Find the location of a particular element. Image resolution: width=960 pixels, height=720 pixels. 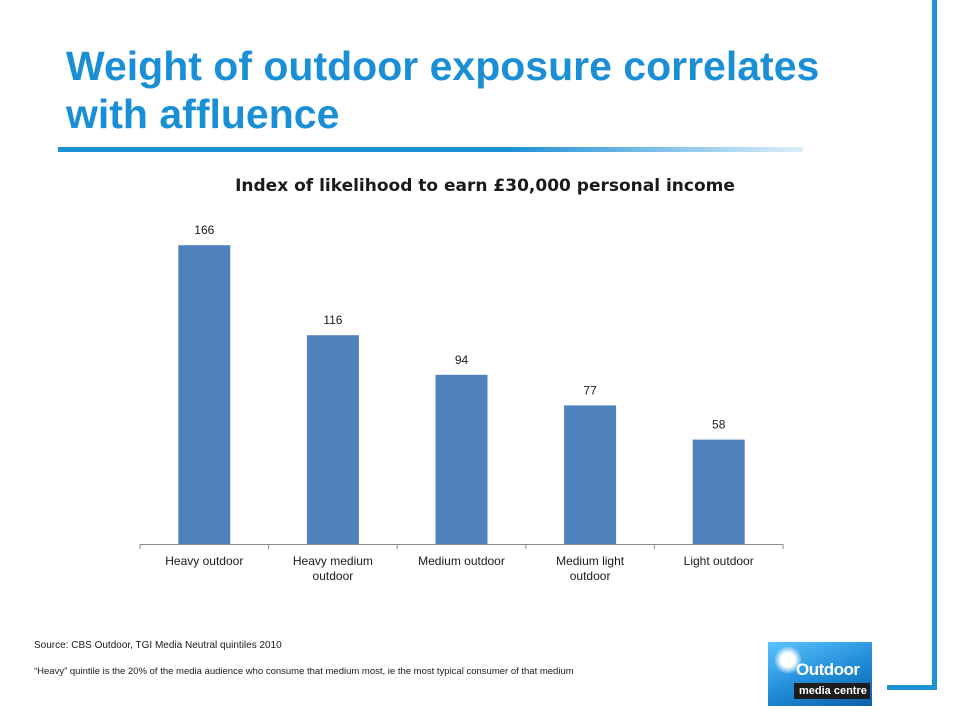

category-label-line: Heavy medium is located at coordinates (333, 561).